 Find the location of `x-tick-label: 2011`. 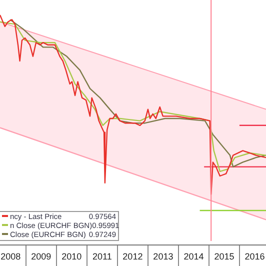

x-tick-label: 2011 is located at coordinates (102, 256).